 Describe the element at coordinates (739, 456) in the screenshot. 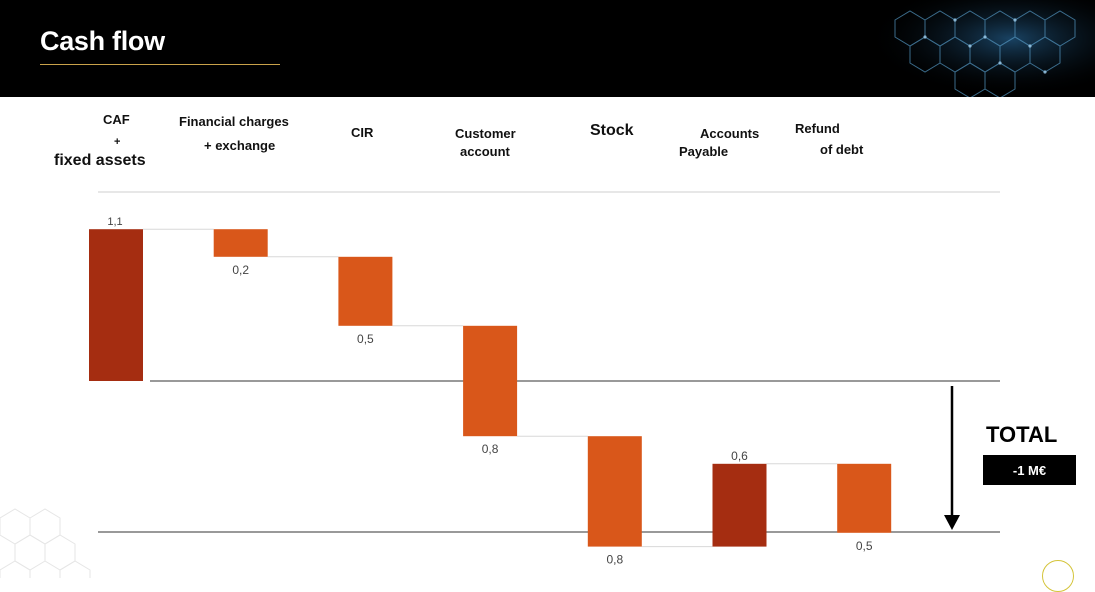

I see `bar-value-label: 0,6` at that location.